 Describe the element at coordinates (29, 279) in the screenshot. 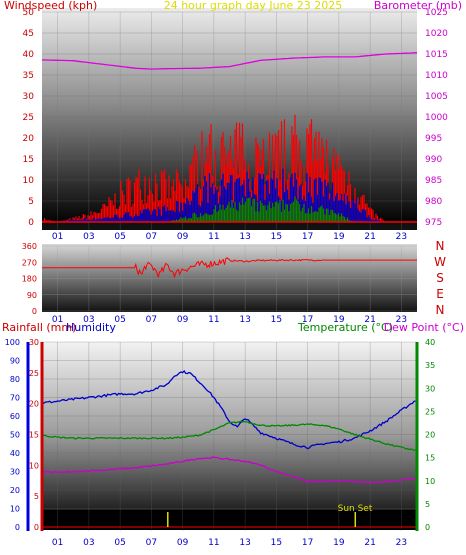

I see `direction-tick-label: 180` at that location.